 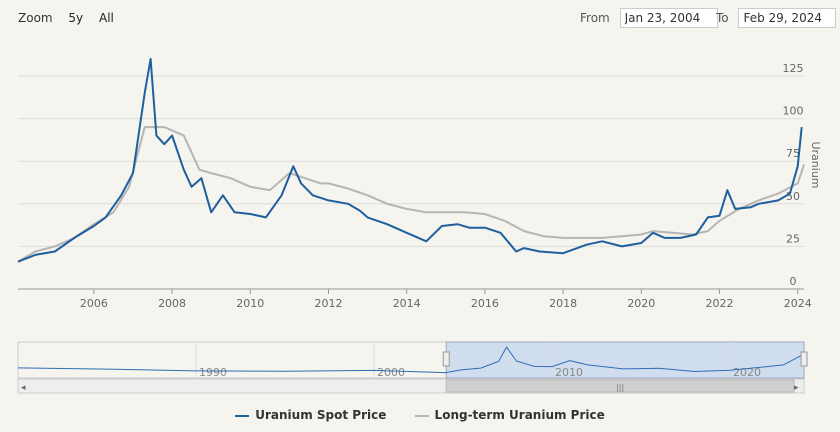 What do you see at coordinates (250, 303) in the screenshot?
I see `x-tick-label: 2010` at bounding box center [250, 303].